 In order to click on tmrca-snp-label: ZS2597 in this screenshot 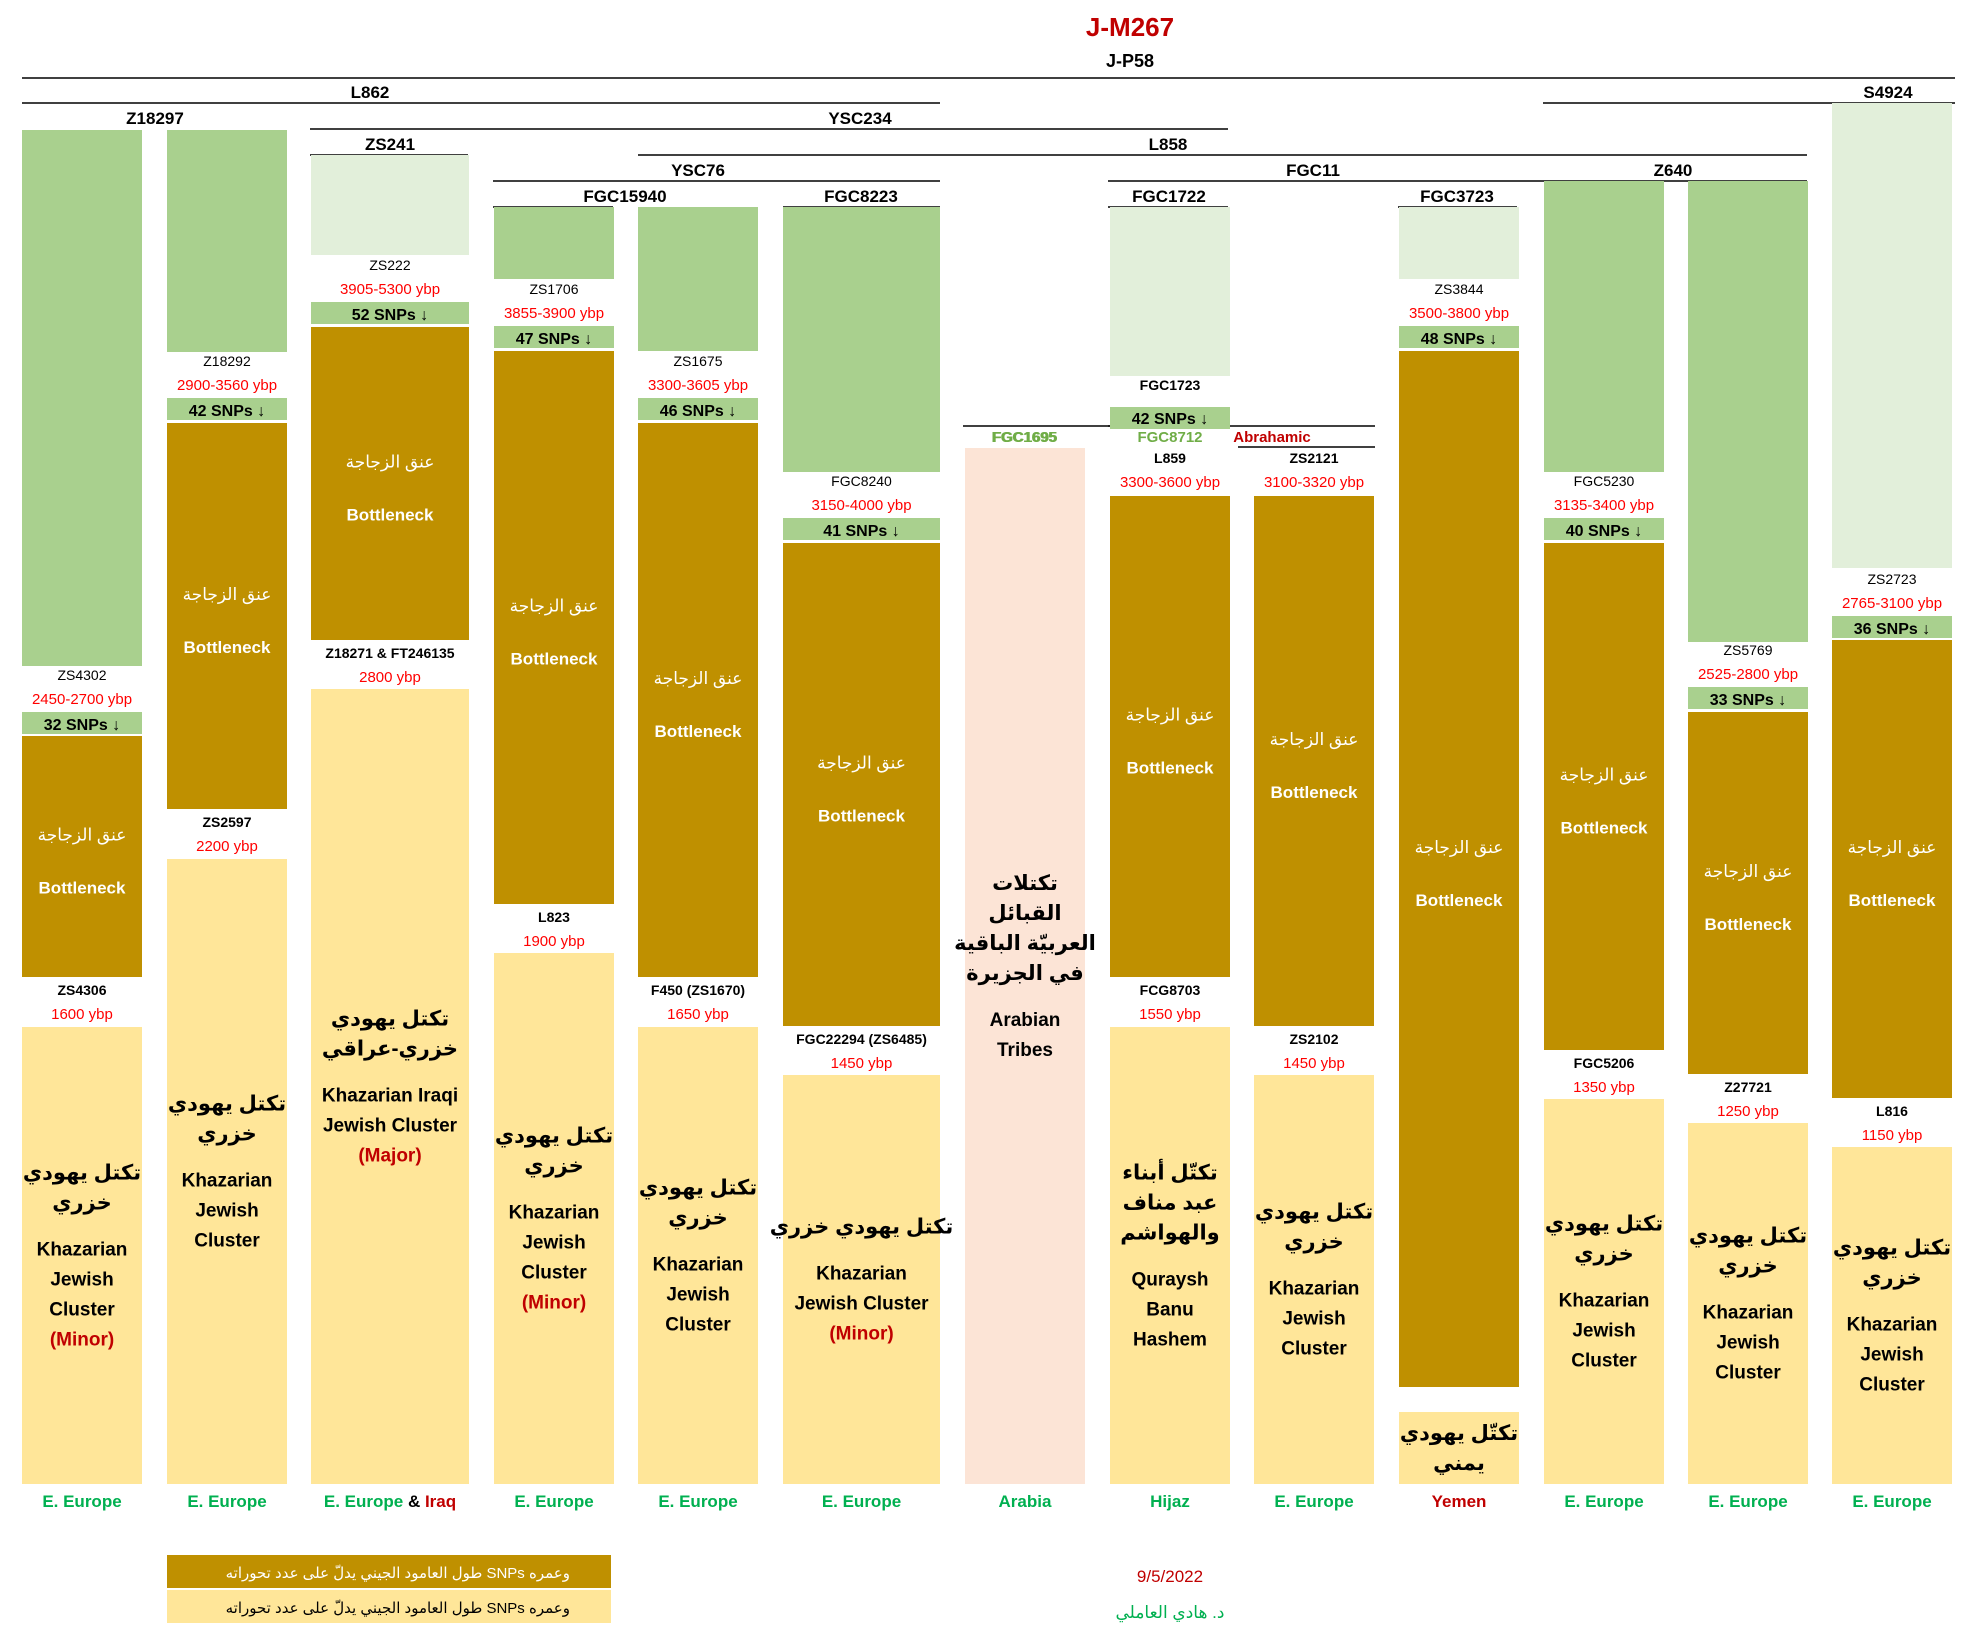, I will do `click(226, 822)`.